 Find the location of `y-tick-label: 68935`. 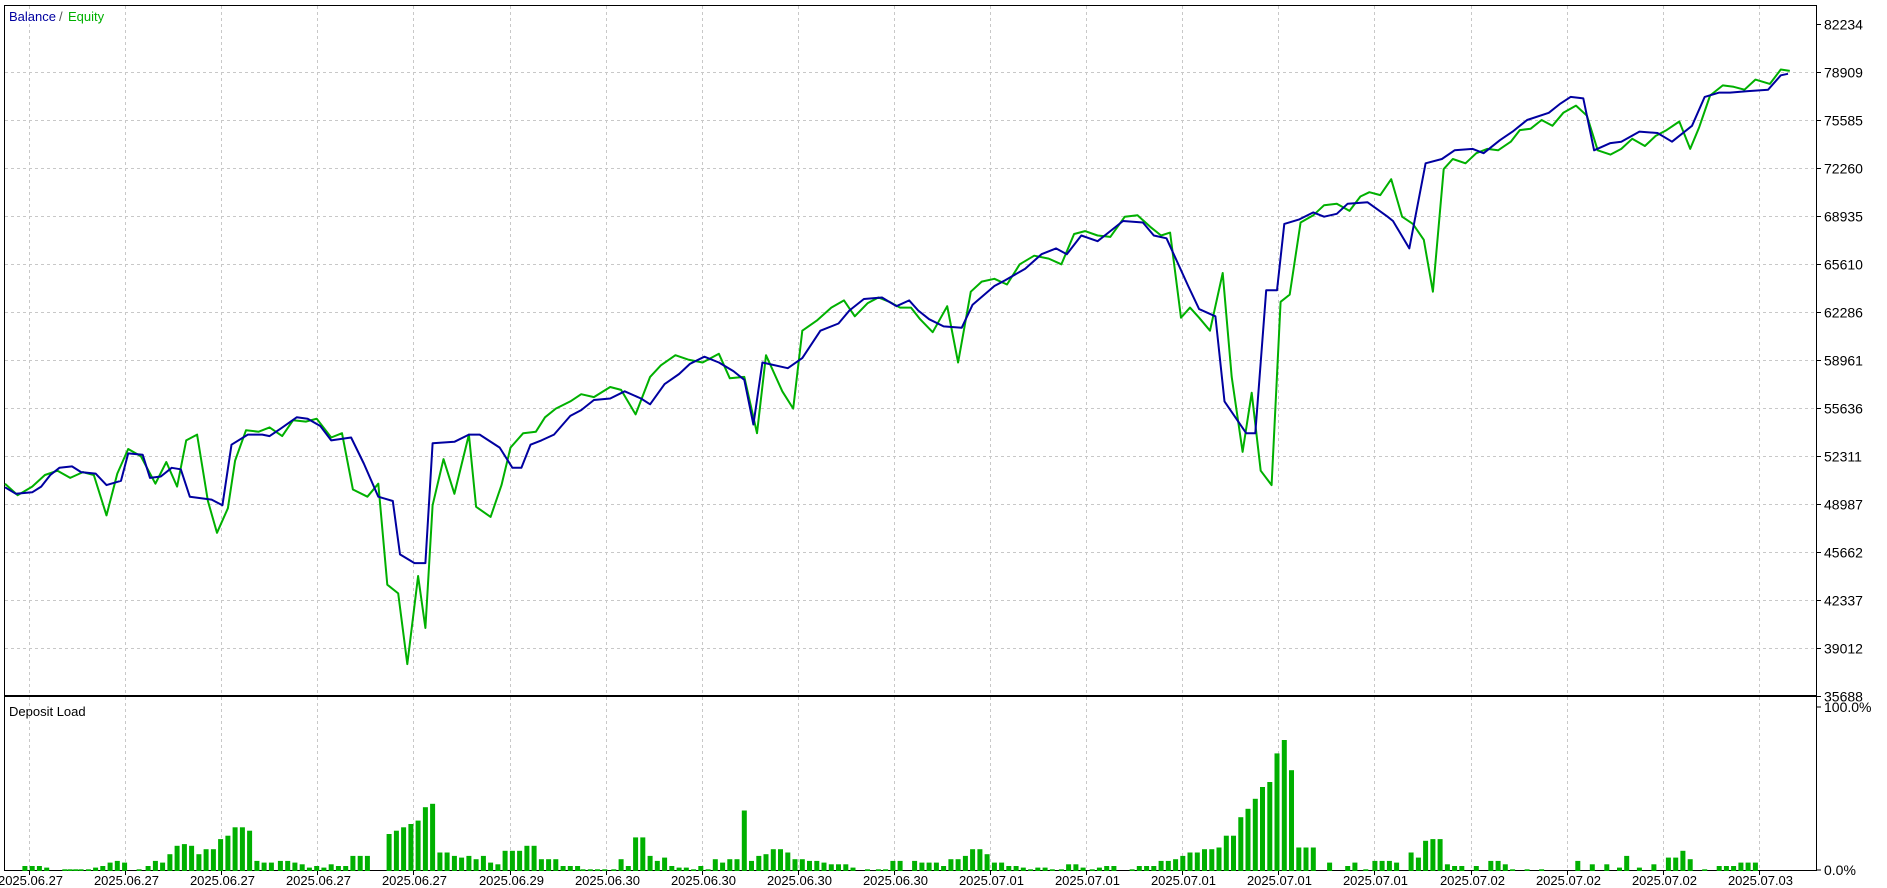

y-tick-label: 68935 is located at coordinates (1843, 217).